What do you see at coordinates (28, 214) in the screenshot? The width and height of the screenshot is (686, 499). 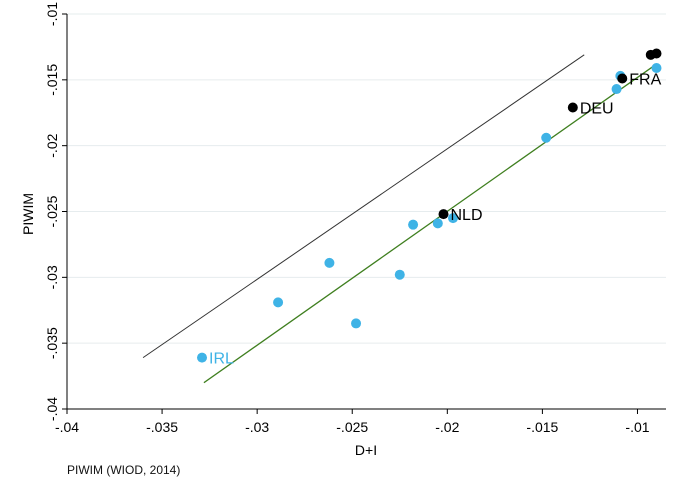 I see `y-axis-title: PIWIM` at bounding box center [28, 214].